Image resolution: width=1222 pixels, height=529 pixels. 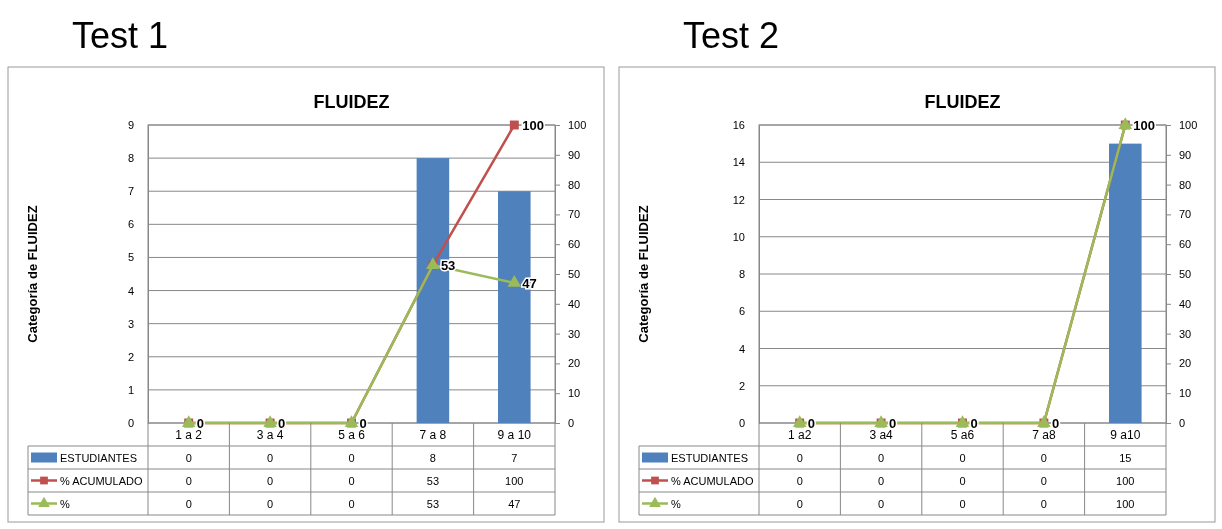 I want to click on annotation: 53, so click(x=448, y=266).